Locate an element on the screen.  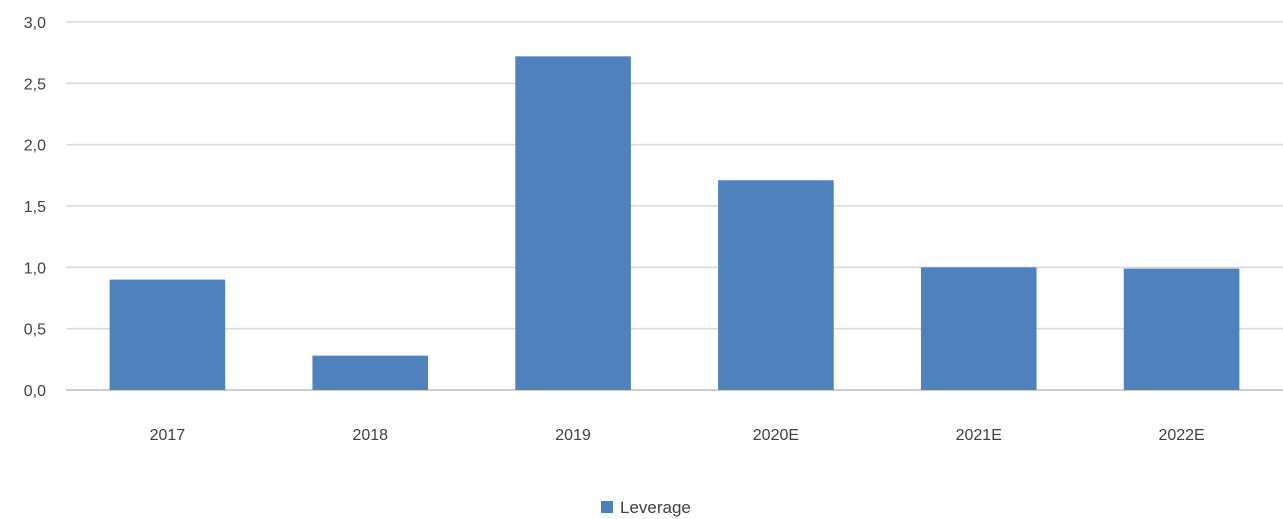
legend: Leverage is located at coordinates (646, 507).